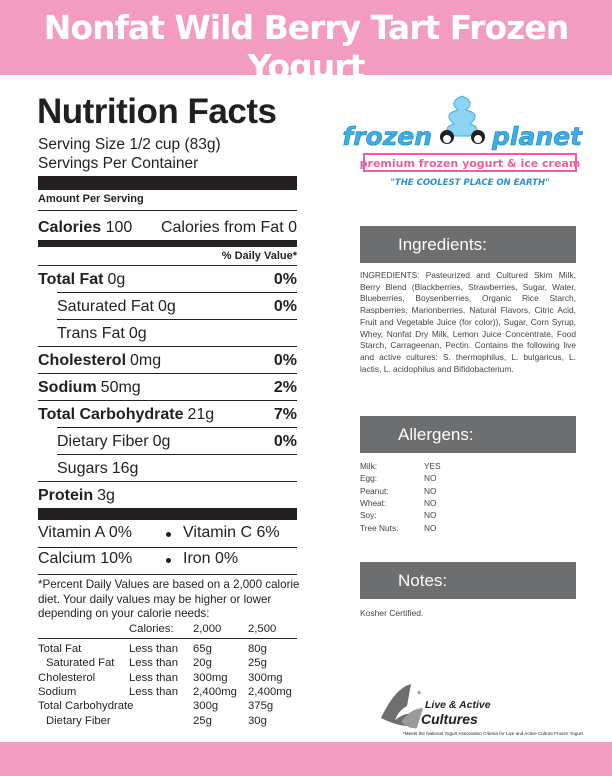 This screenshot has height=776, width=612. What do you see at coordinates (373, 502) in the screenshot?
I see `allergen-name: Wheat:` at bounding box center [373, 502].